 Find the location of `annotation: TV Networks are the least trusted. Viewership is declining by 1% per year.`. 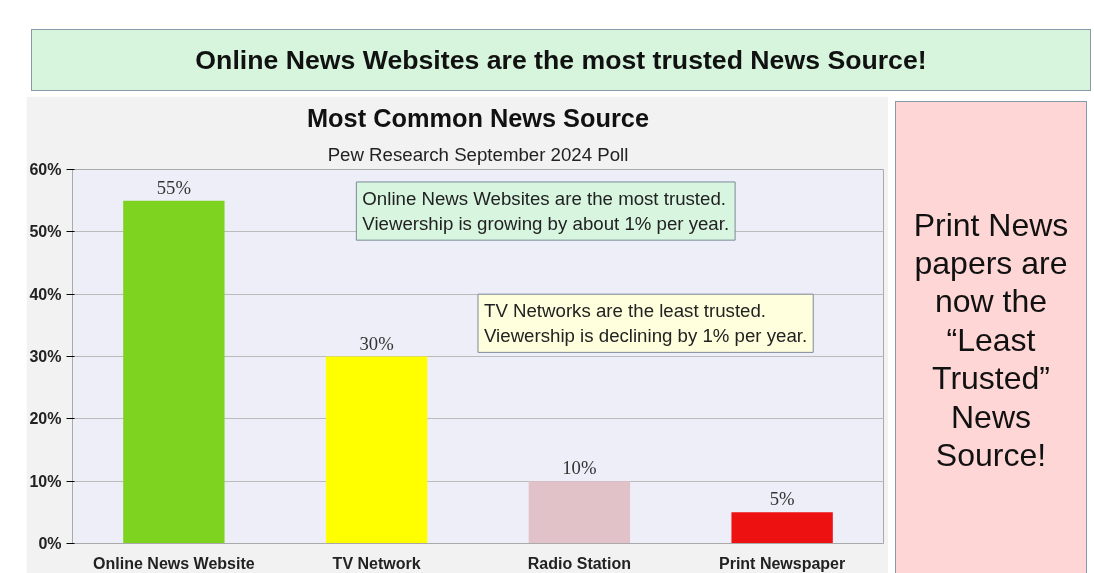

annotation: TV Networks are the least trusted. Viewership is declining by 1% per year. is located at coordinates (646, 323).